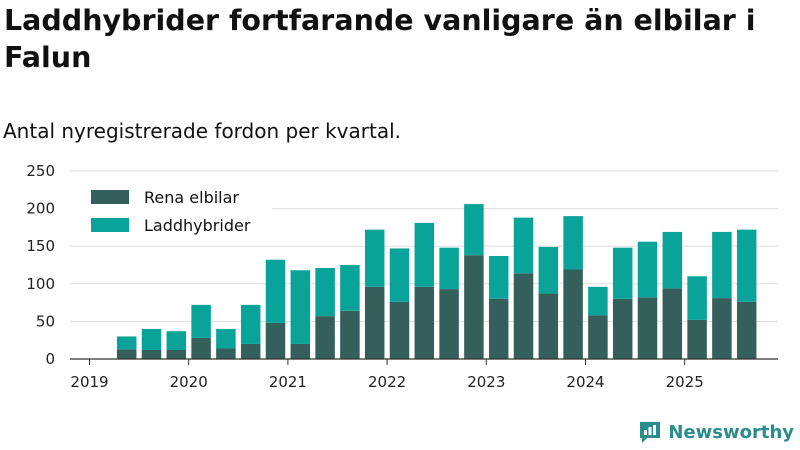 The height and width of the screenshot is (450, 800). What do you see at coordinates (40, 246) in the screenshot?
I see `y-tick-label: 150` at bounding box center [40, 246].